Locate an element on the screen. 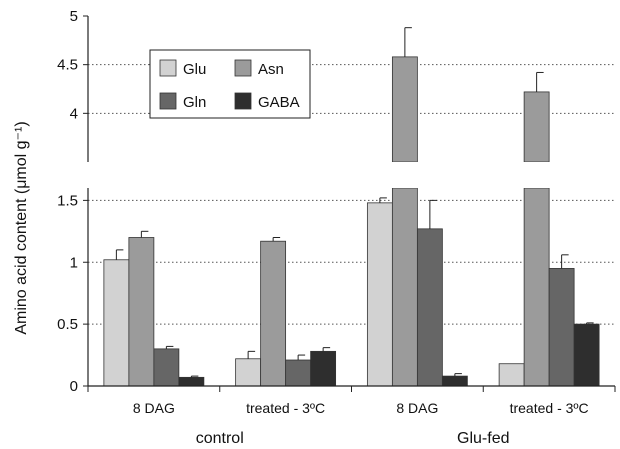 This screenshot has width=620, height=449. legend-label-gaba: GABA is located at coordinates (279, 102).